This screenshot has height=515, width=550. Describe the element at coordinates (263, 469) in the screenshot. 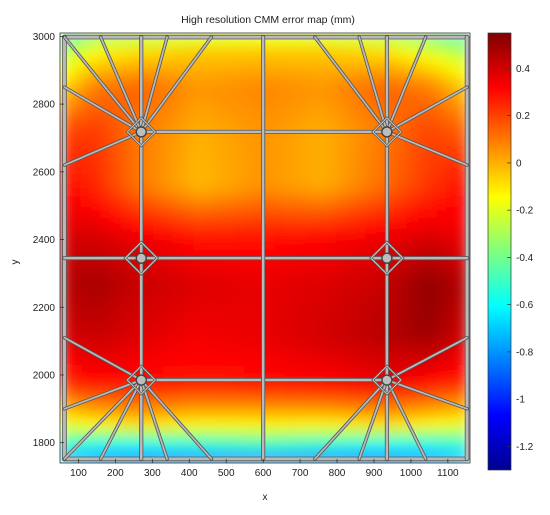

I see `x-tick: 600` at that location.